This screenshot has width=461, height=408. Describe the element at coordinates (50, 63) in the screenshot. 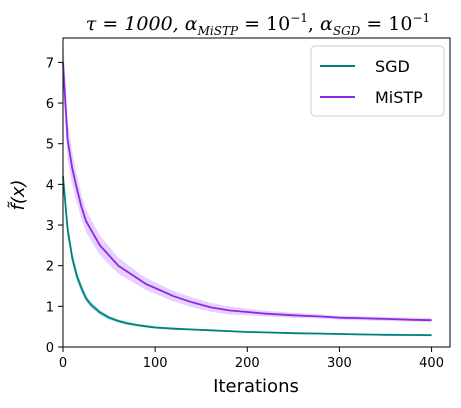

I see `y-tick-label: 7` at that location.